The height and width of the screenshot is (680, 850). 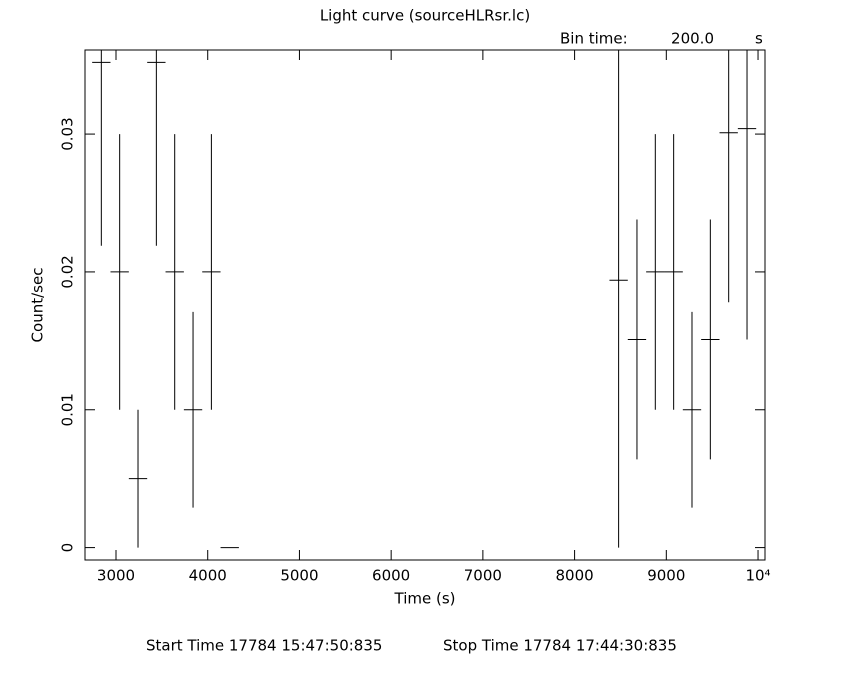 What do you see at coordinates (68, 548) in the screenshot?
I see `y-tick-label: 0` at bounding box center [68, 548].